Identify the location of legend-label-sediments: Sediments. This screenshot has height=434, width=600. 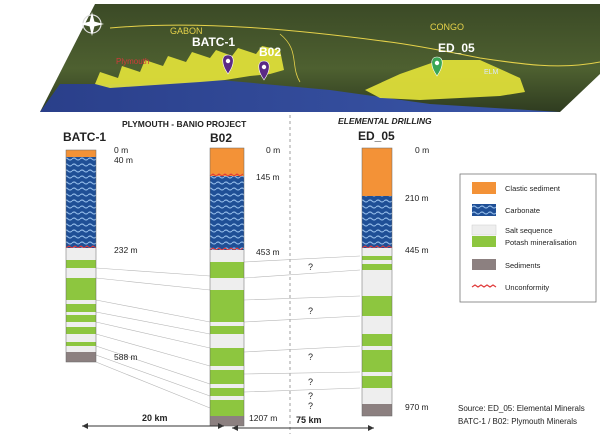
(523, 265).